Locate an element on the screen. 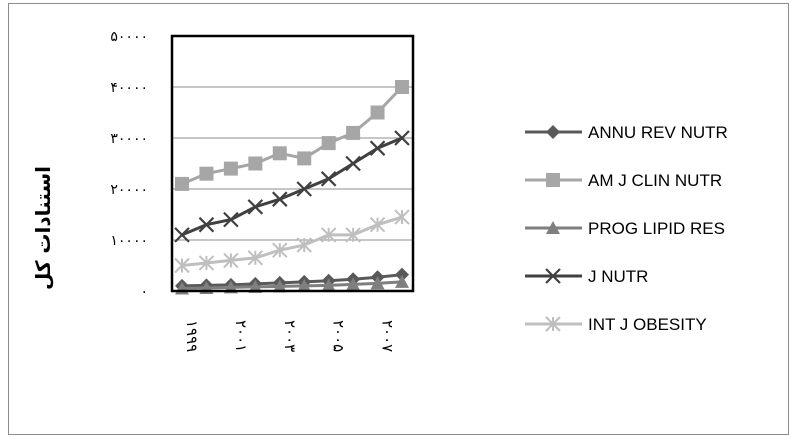 Image resolution: width=794 pixels, height=437 pixels. y-tick-label: ۰ is located at coordinates (144, 292).